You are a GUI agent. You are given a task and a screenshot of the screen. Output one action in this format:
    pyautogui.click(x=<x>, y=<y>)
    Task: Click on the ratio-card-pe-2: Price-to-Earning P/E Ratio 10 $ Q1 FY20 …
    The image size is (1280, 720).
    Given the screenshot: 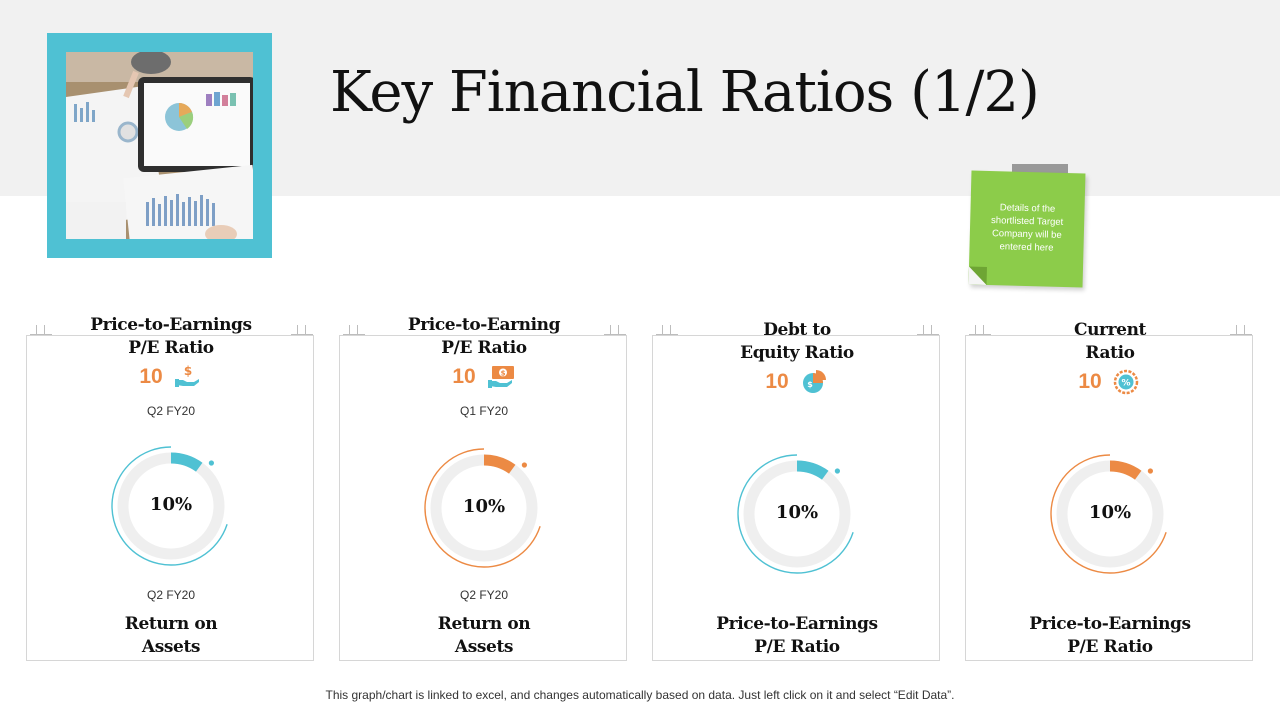 What is the action you would take?
    pyautogui.click(x=483, y=488)
    